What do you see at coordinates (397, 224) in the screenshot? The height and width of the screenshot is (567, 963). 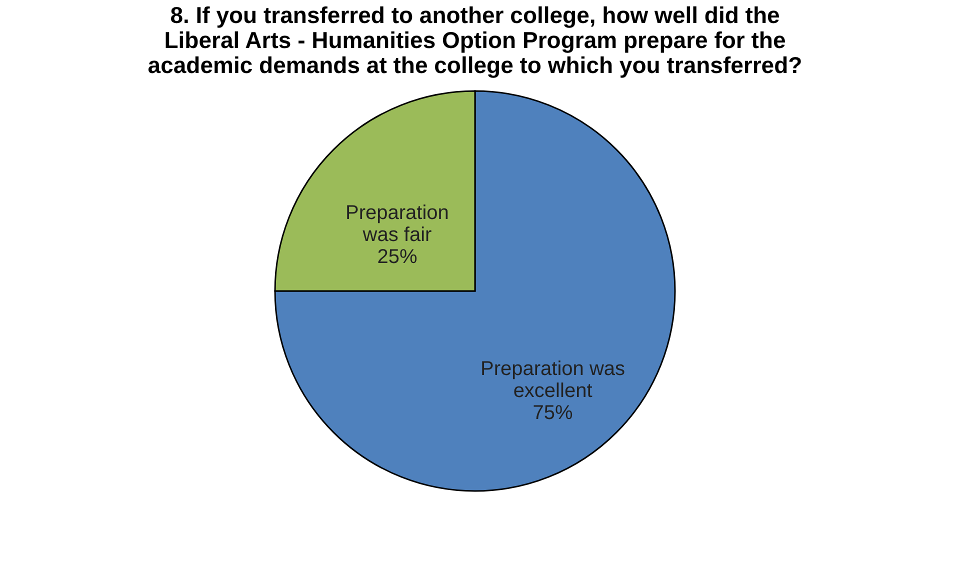 I see `slice-label: Preparation was fair` at bounding box center [397, 224].